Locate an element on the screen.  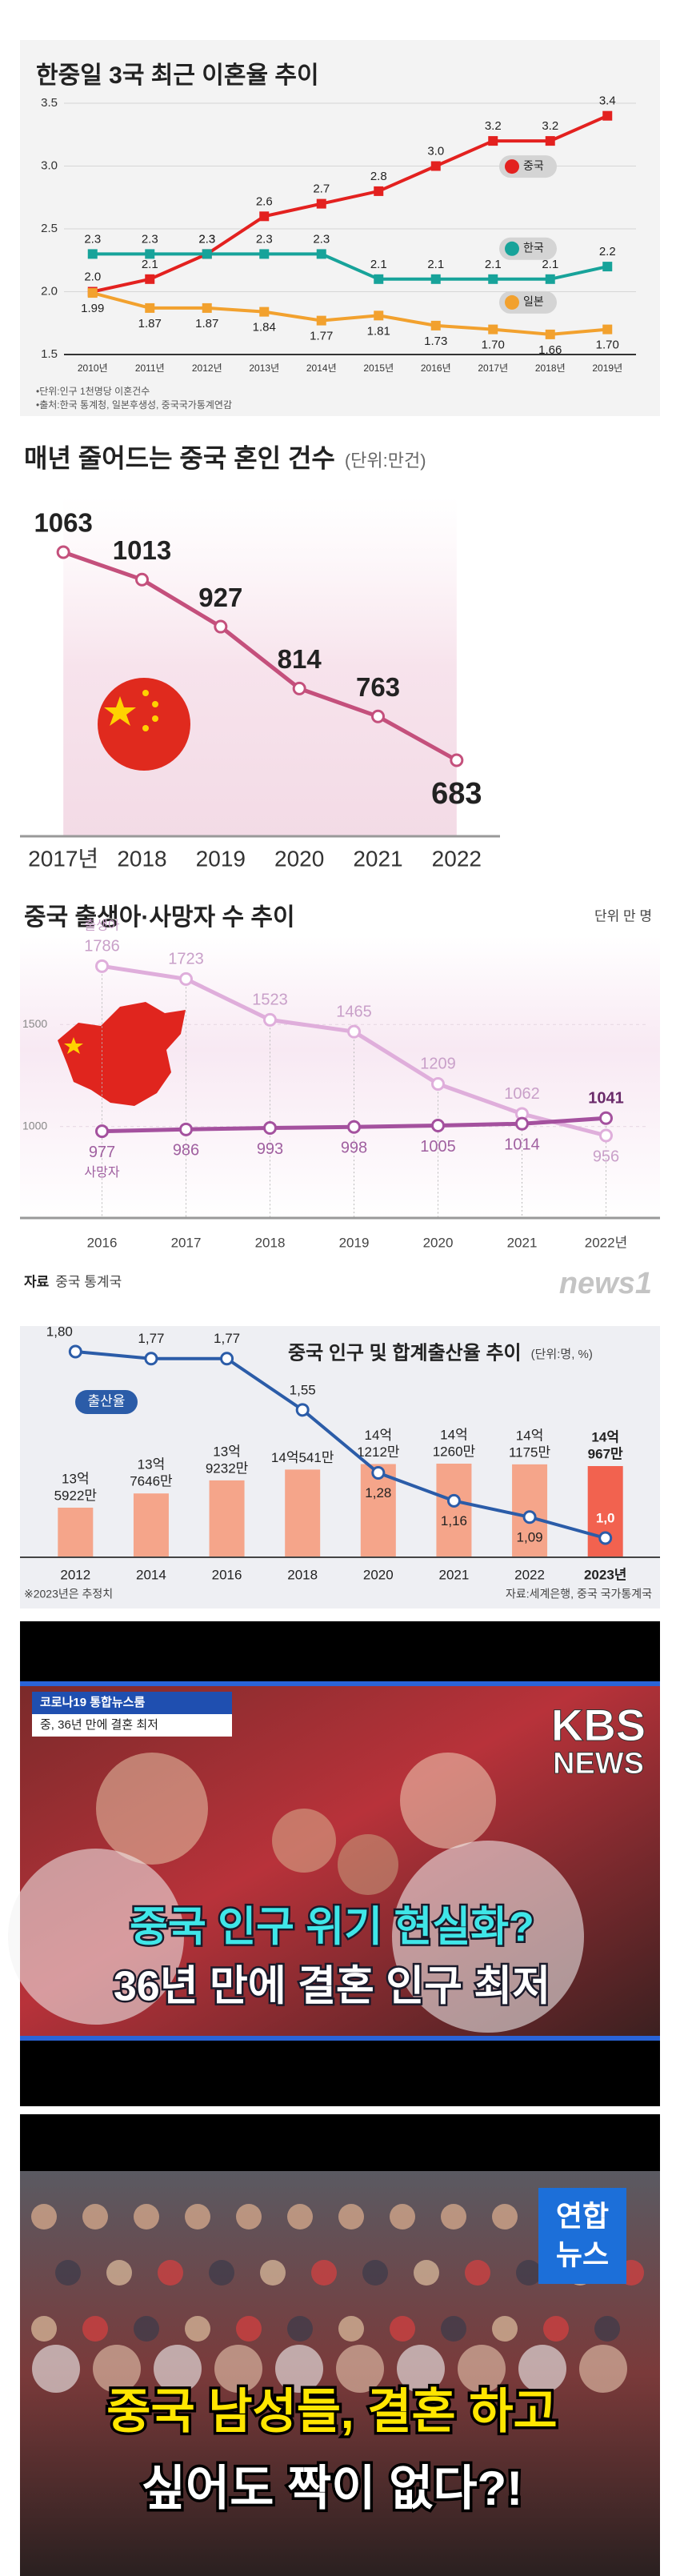
source: 자료:세계은행, 중국 국가통계국 is located at coordinates (579, 1594).